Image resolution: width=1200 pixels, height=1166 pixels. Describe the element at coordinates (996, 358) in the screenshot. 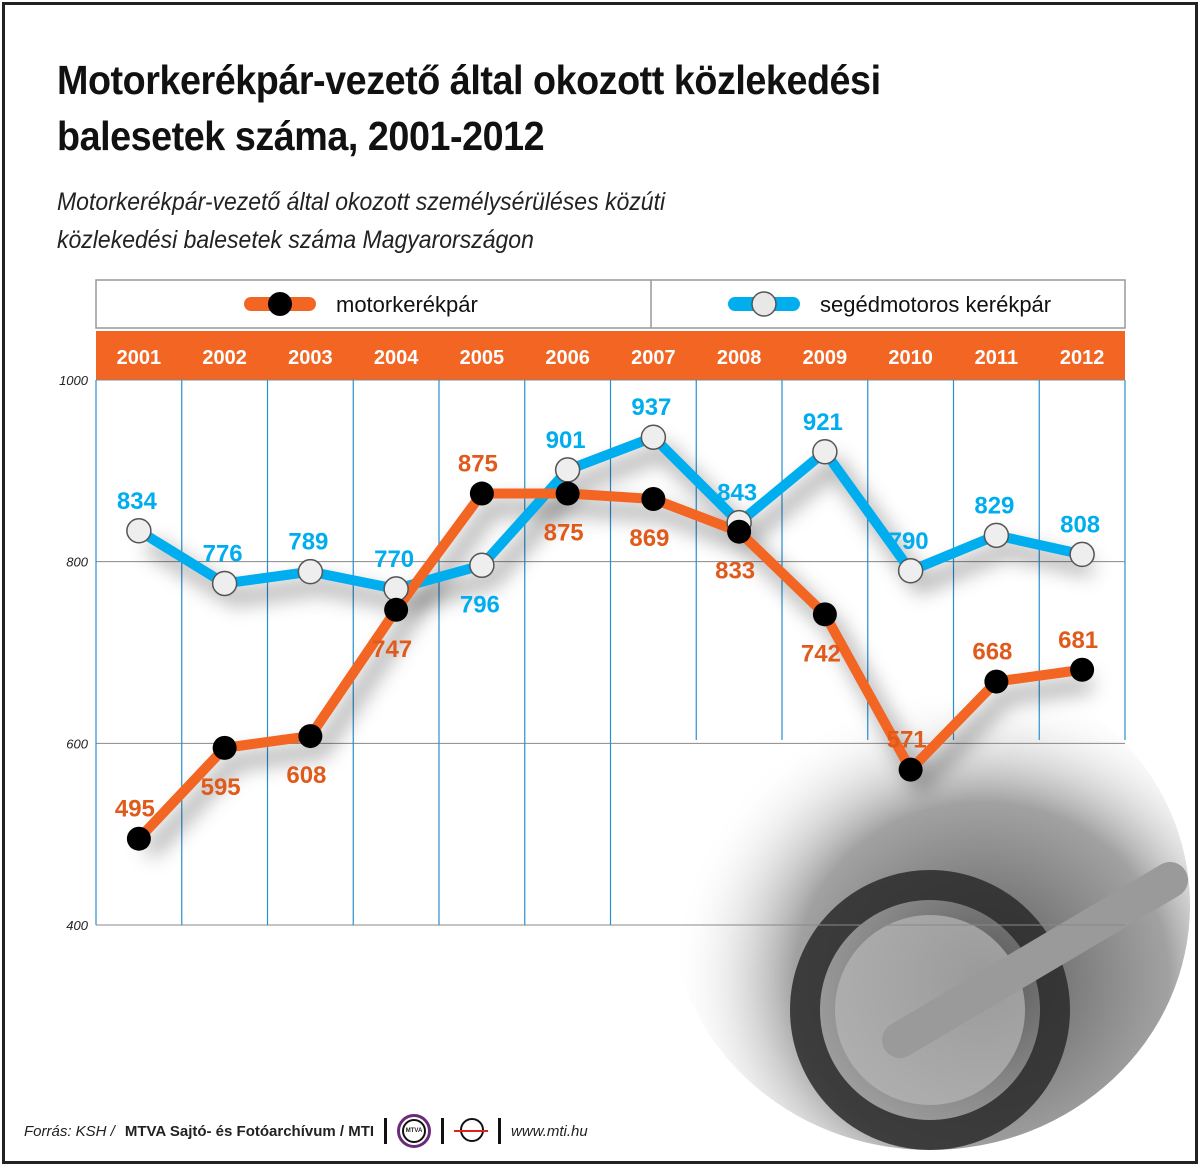

I see `x-tick-label: 2011` at that location.